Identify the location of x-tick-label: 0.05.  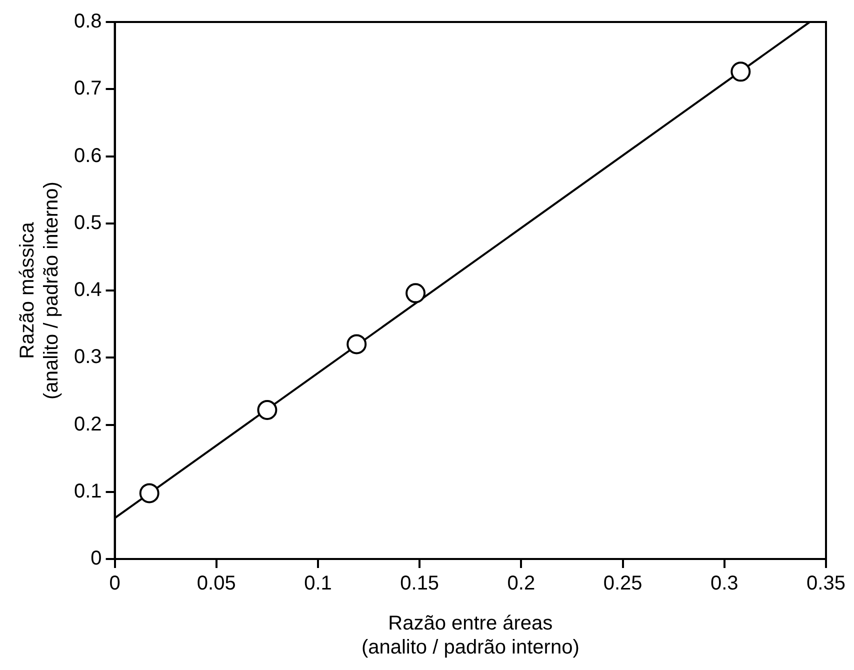
(216, 583).